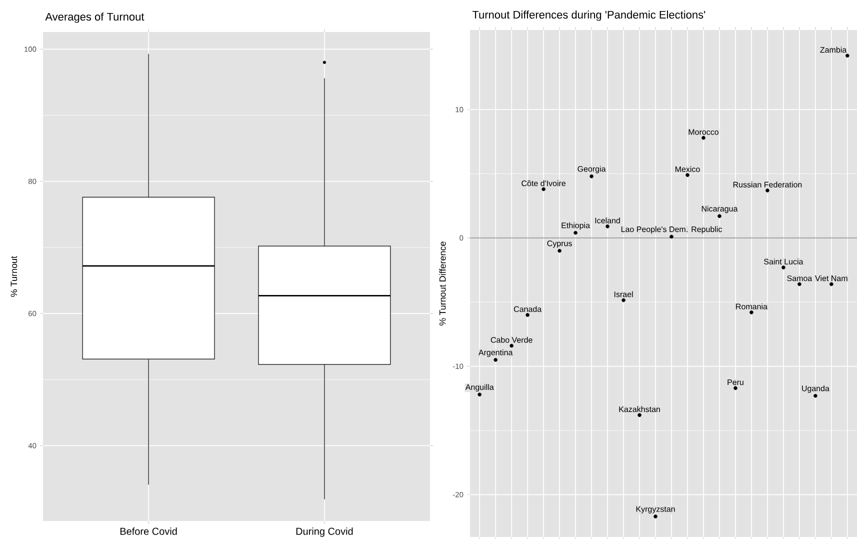 Image resolution: width=857 pixels, height=539 pixels. I want to click on data-label: Russian Federation, so click(767, 185).